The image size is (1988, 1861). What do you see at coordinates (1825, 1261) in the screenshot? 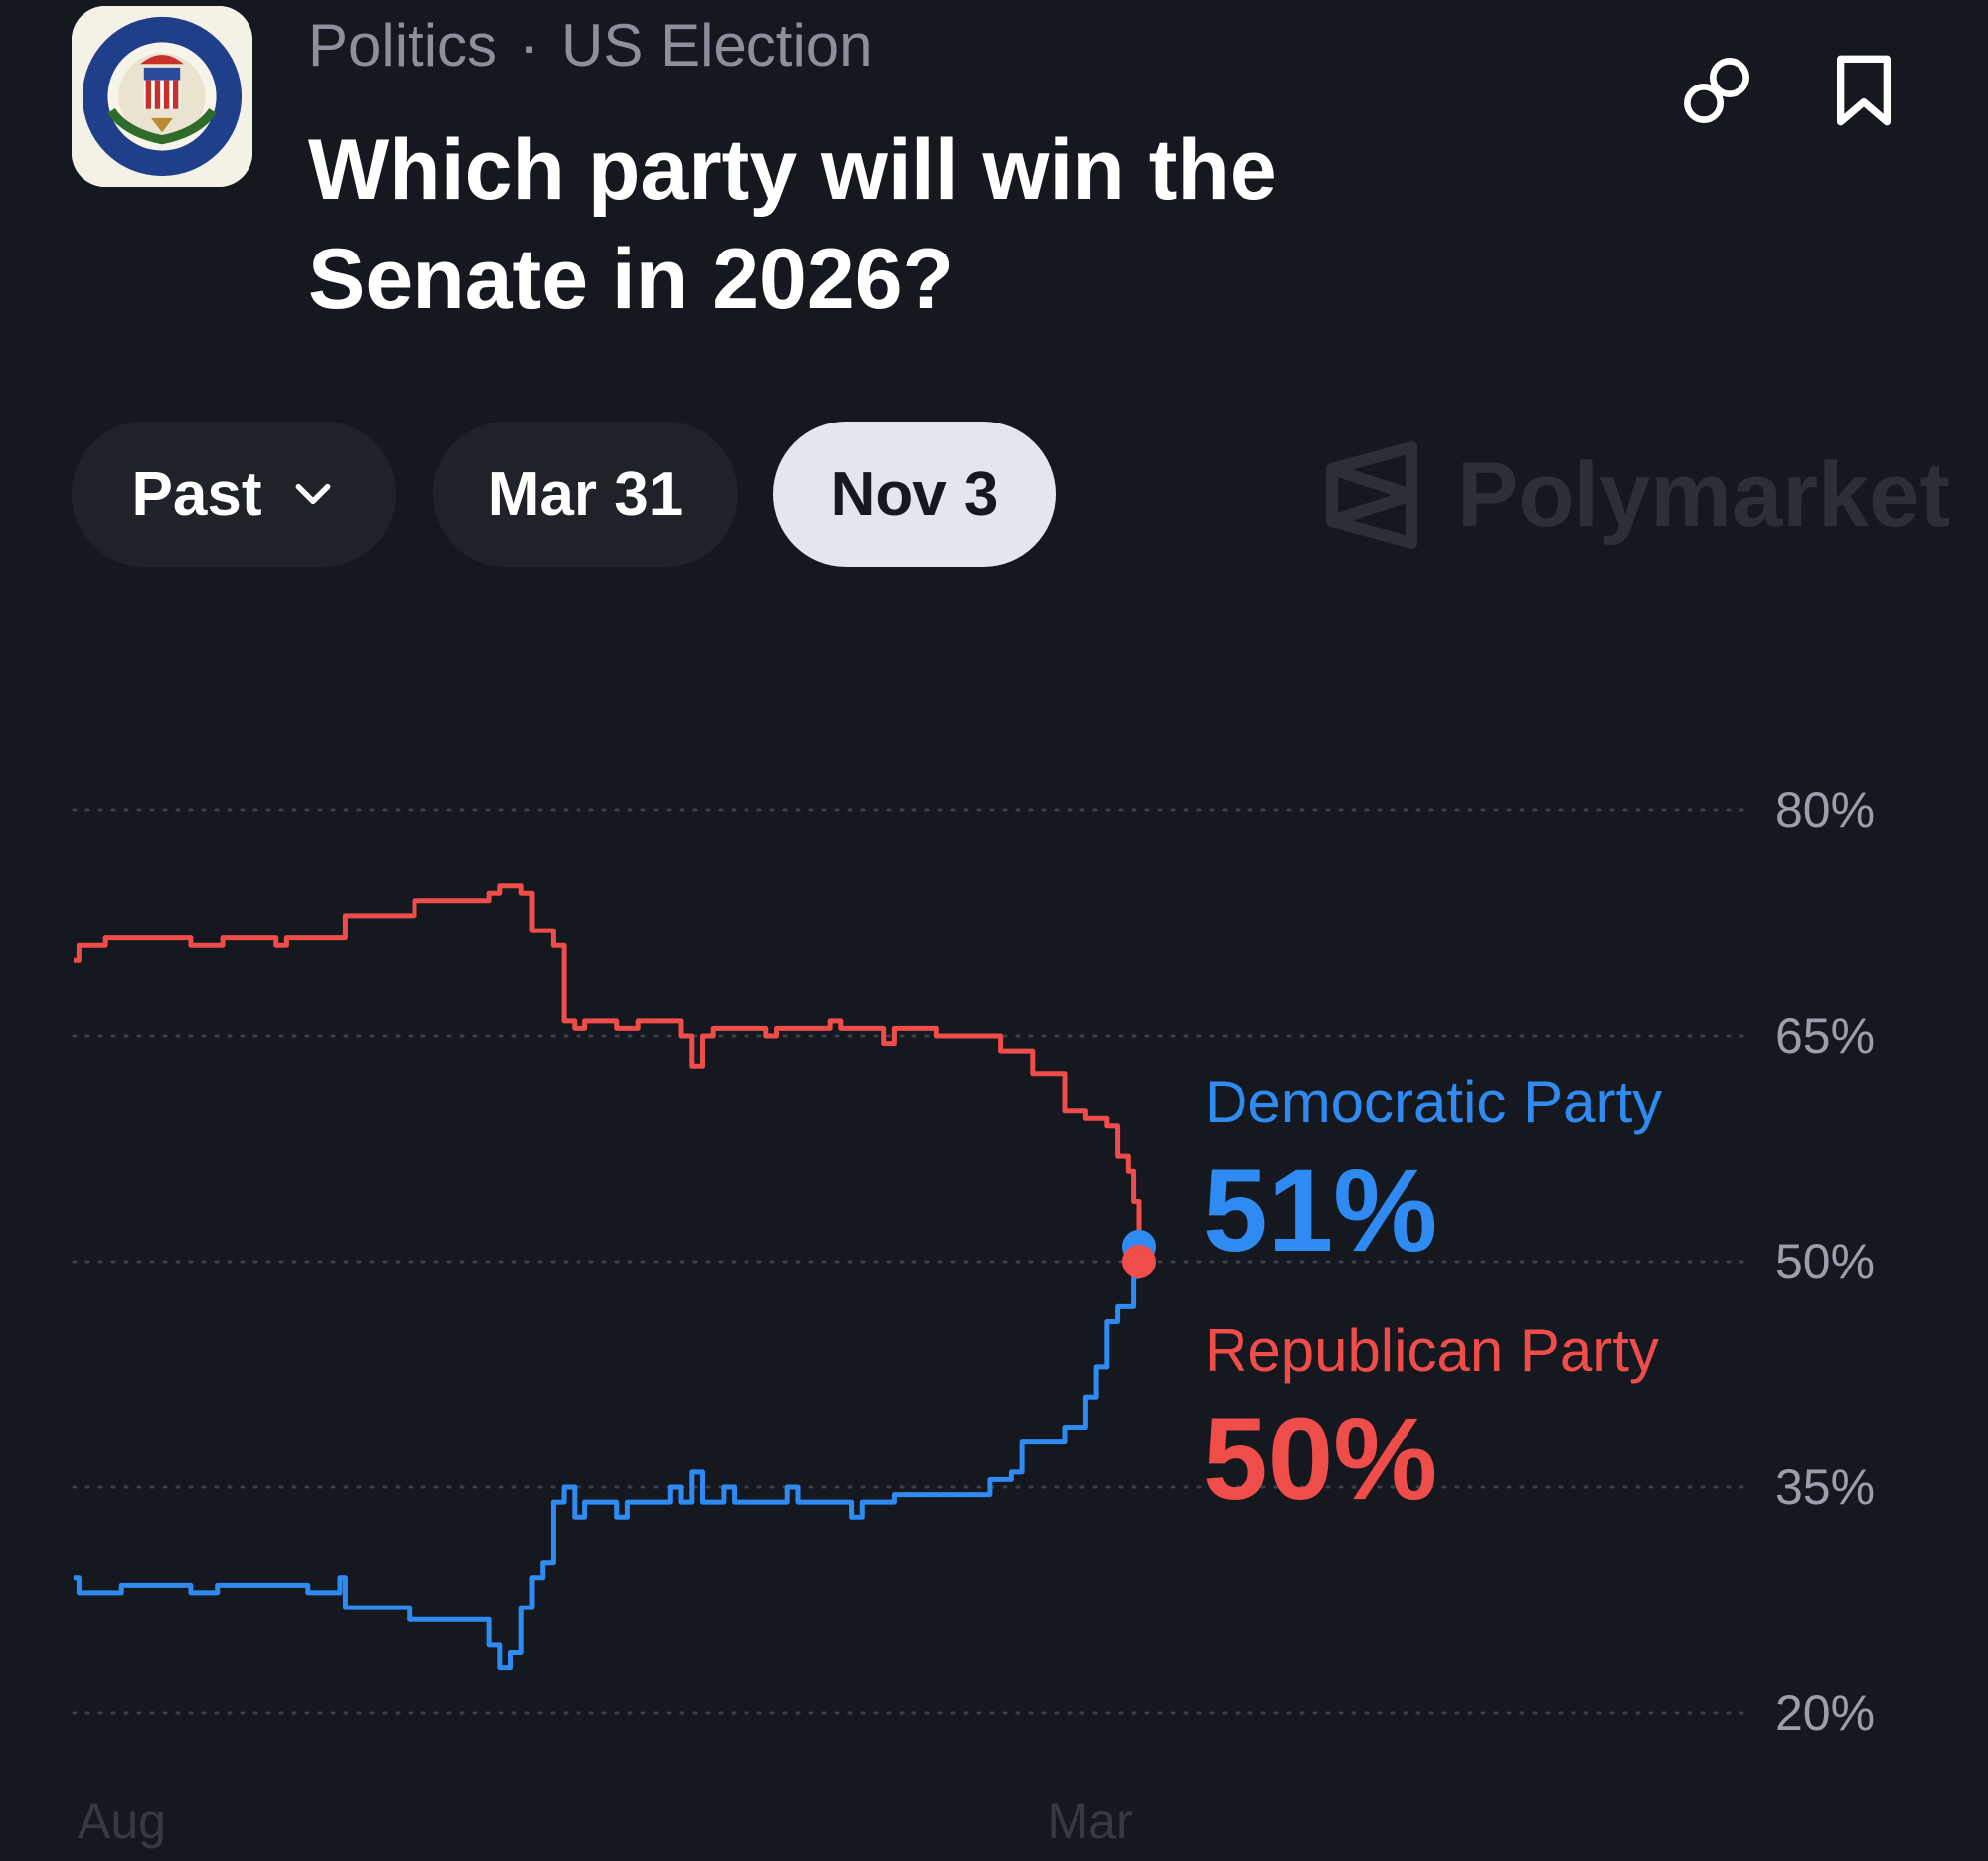
I see `y-tick-label: 50%` at bounding box center [1825, 1261].